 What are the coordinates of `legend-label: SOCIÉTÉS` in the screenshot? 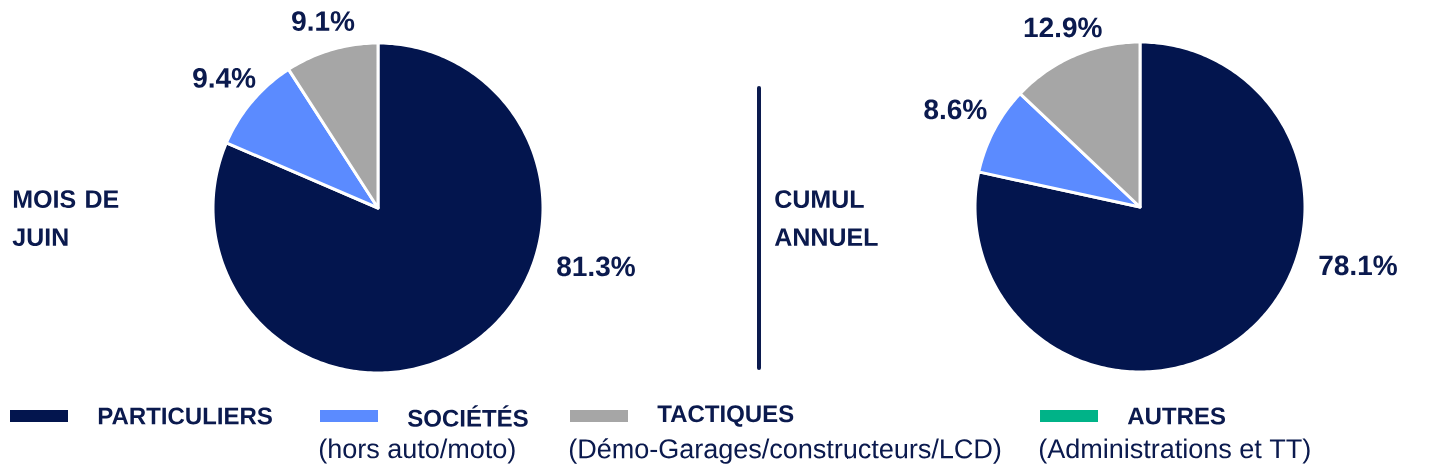 It's located at (467, 416).